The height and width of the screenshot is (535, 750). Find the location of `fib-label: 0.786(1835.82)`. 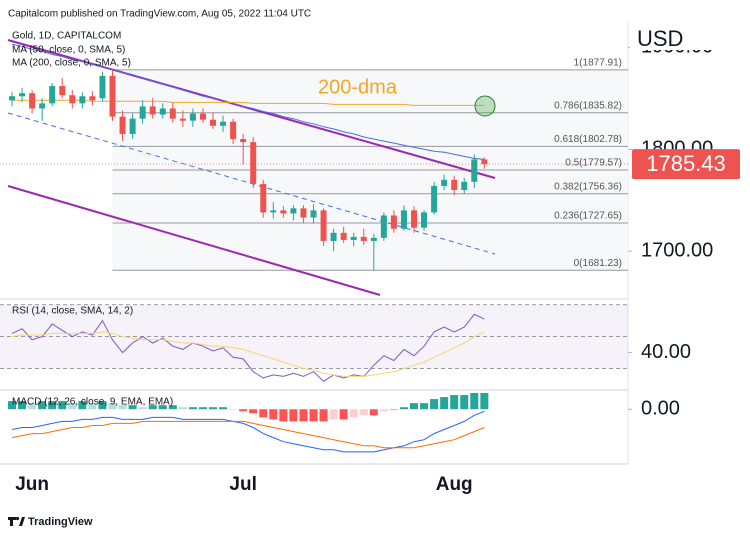

fib-label: 0.786(1835.82) is located at coordinates (588, 105).